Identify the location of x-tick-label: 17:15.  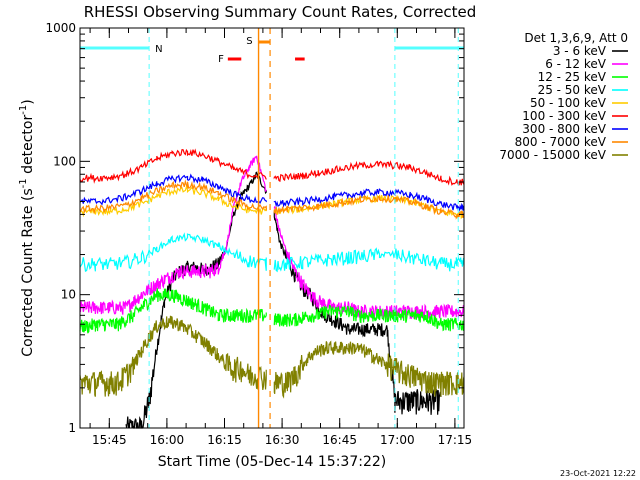
(455, 440).